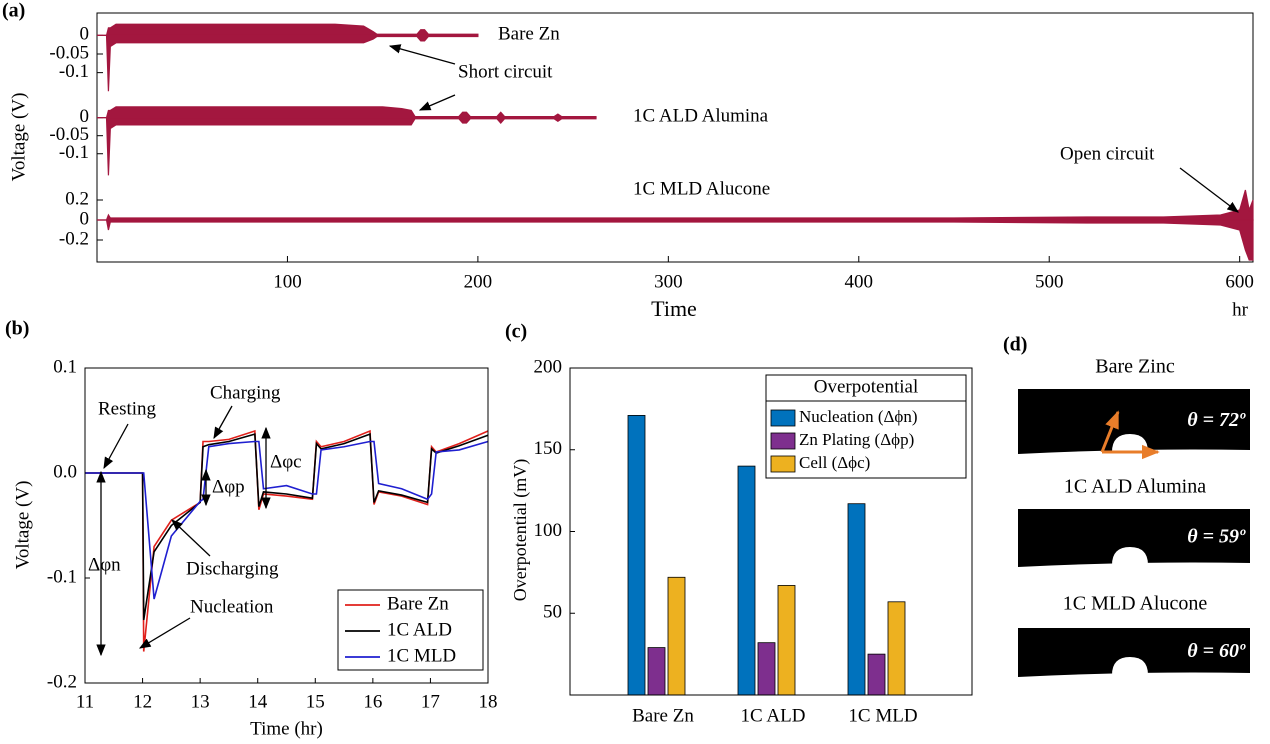 Image resolution: width=1270 pixels, height=744 pixels. What do you see at coordinates (858, 416) in the screenshot?
I see `legend-label: Nucleation (Δϕn)` at bounding box center [858, 416].